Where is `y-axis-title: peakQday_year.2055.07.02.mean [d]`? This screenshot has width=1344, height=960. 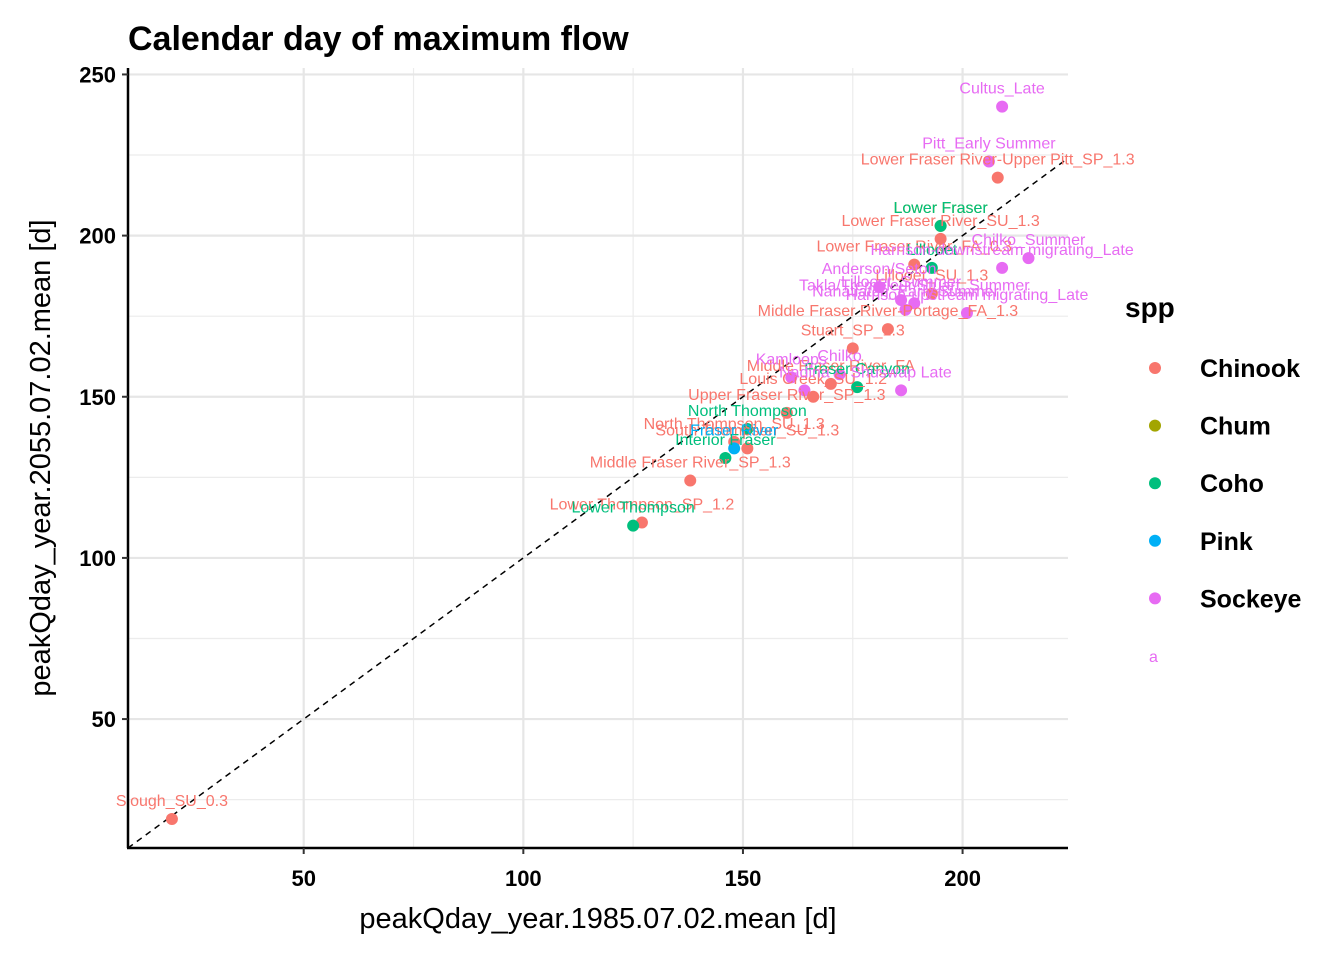 y-axis-title: peakQday_year.2055.07.02.mean [d] is located at coordinates (41, 457).